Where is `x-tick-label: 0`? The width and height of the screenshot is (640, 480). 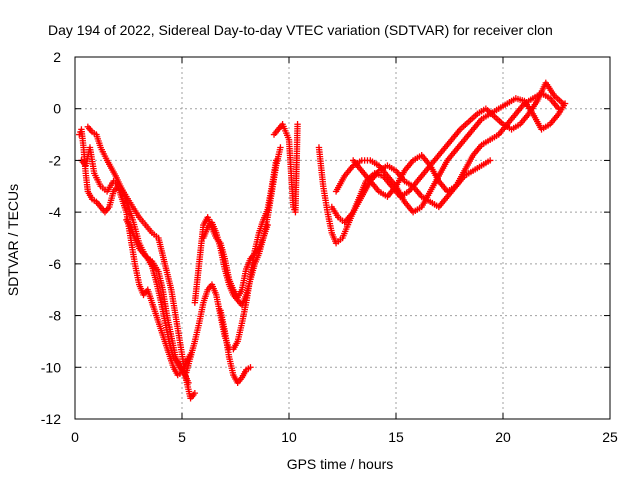 x-tick-label: 0 is located at coordinates (75, 437).